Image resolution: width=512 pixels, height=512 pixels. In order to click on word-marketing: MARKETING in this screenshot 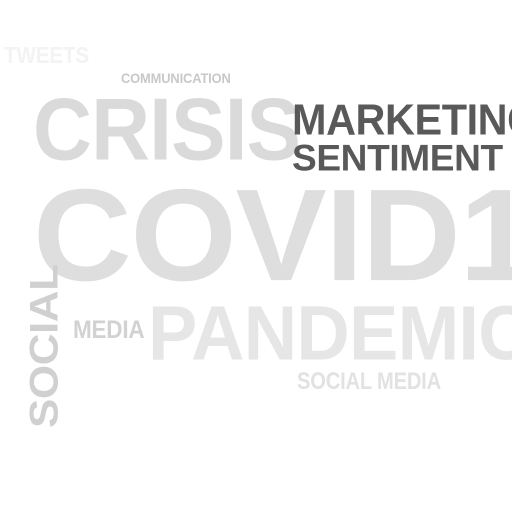, I will do `click(402, 120)`.